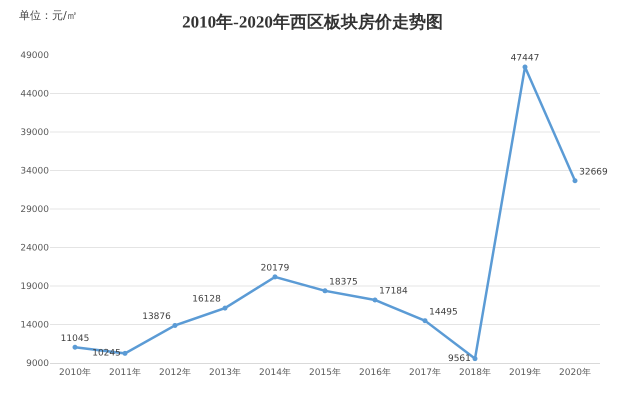 Image resolution: width=625 pixels, height=393 pixels. What do you see at coordinates (35, 249) in the screenshot?
I see `y-tick-label: 24000` at bounding box center [35, 249].